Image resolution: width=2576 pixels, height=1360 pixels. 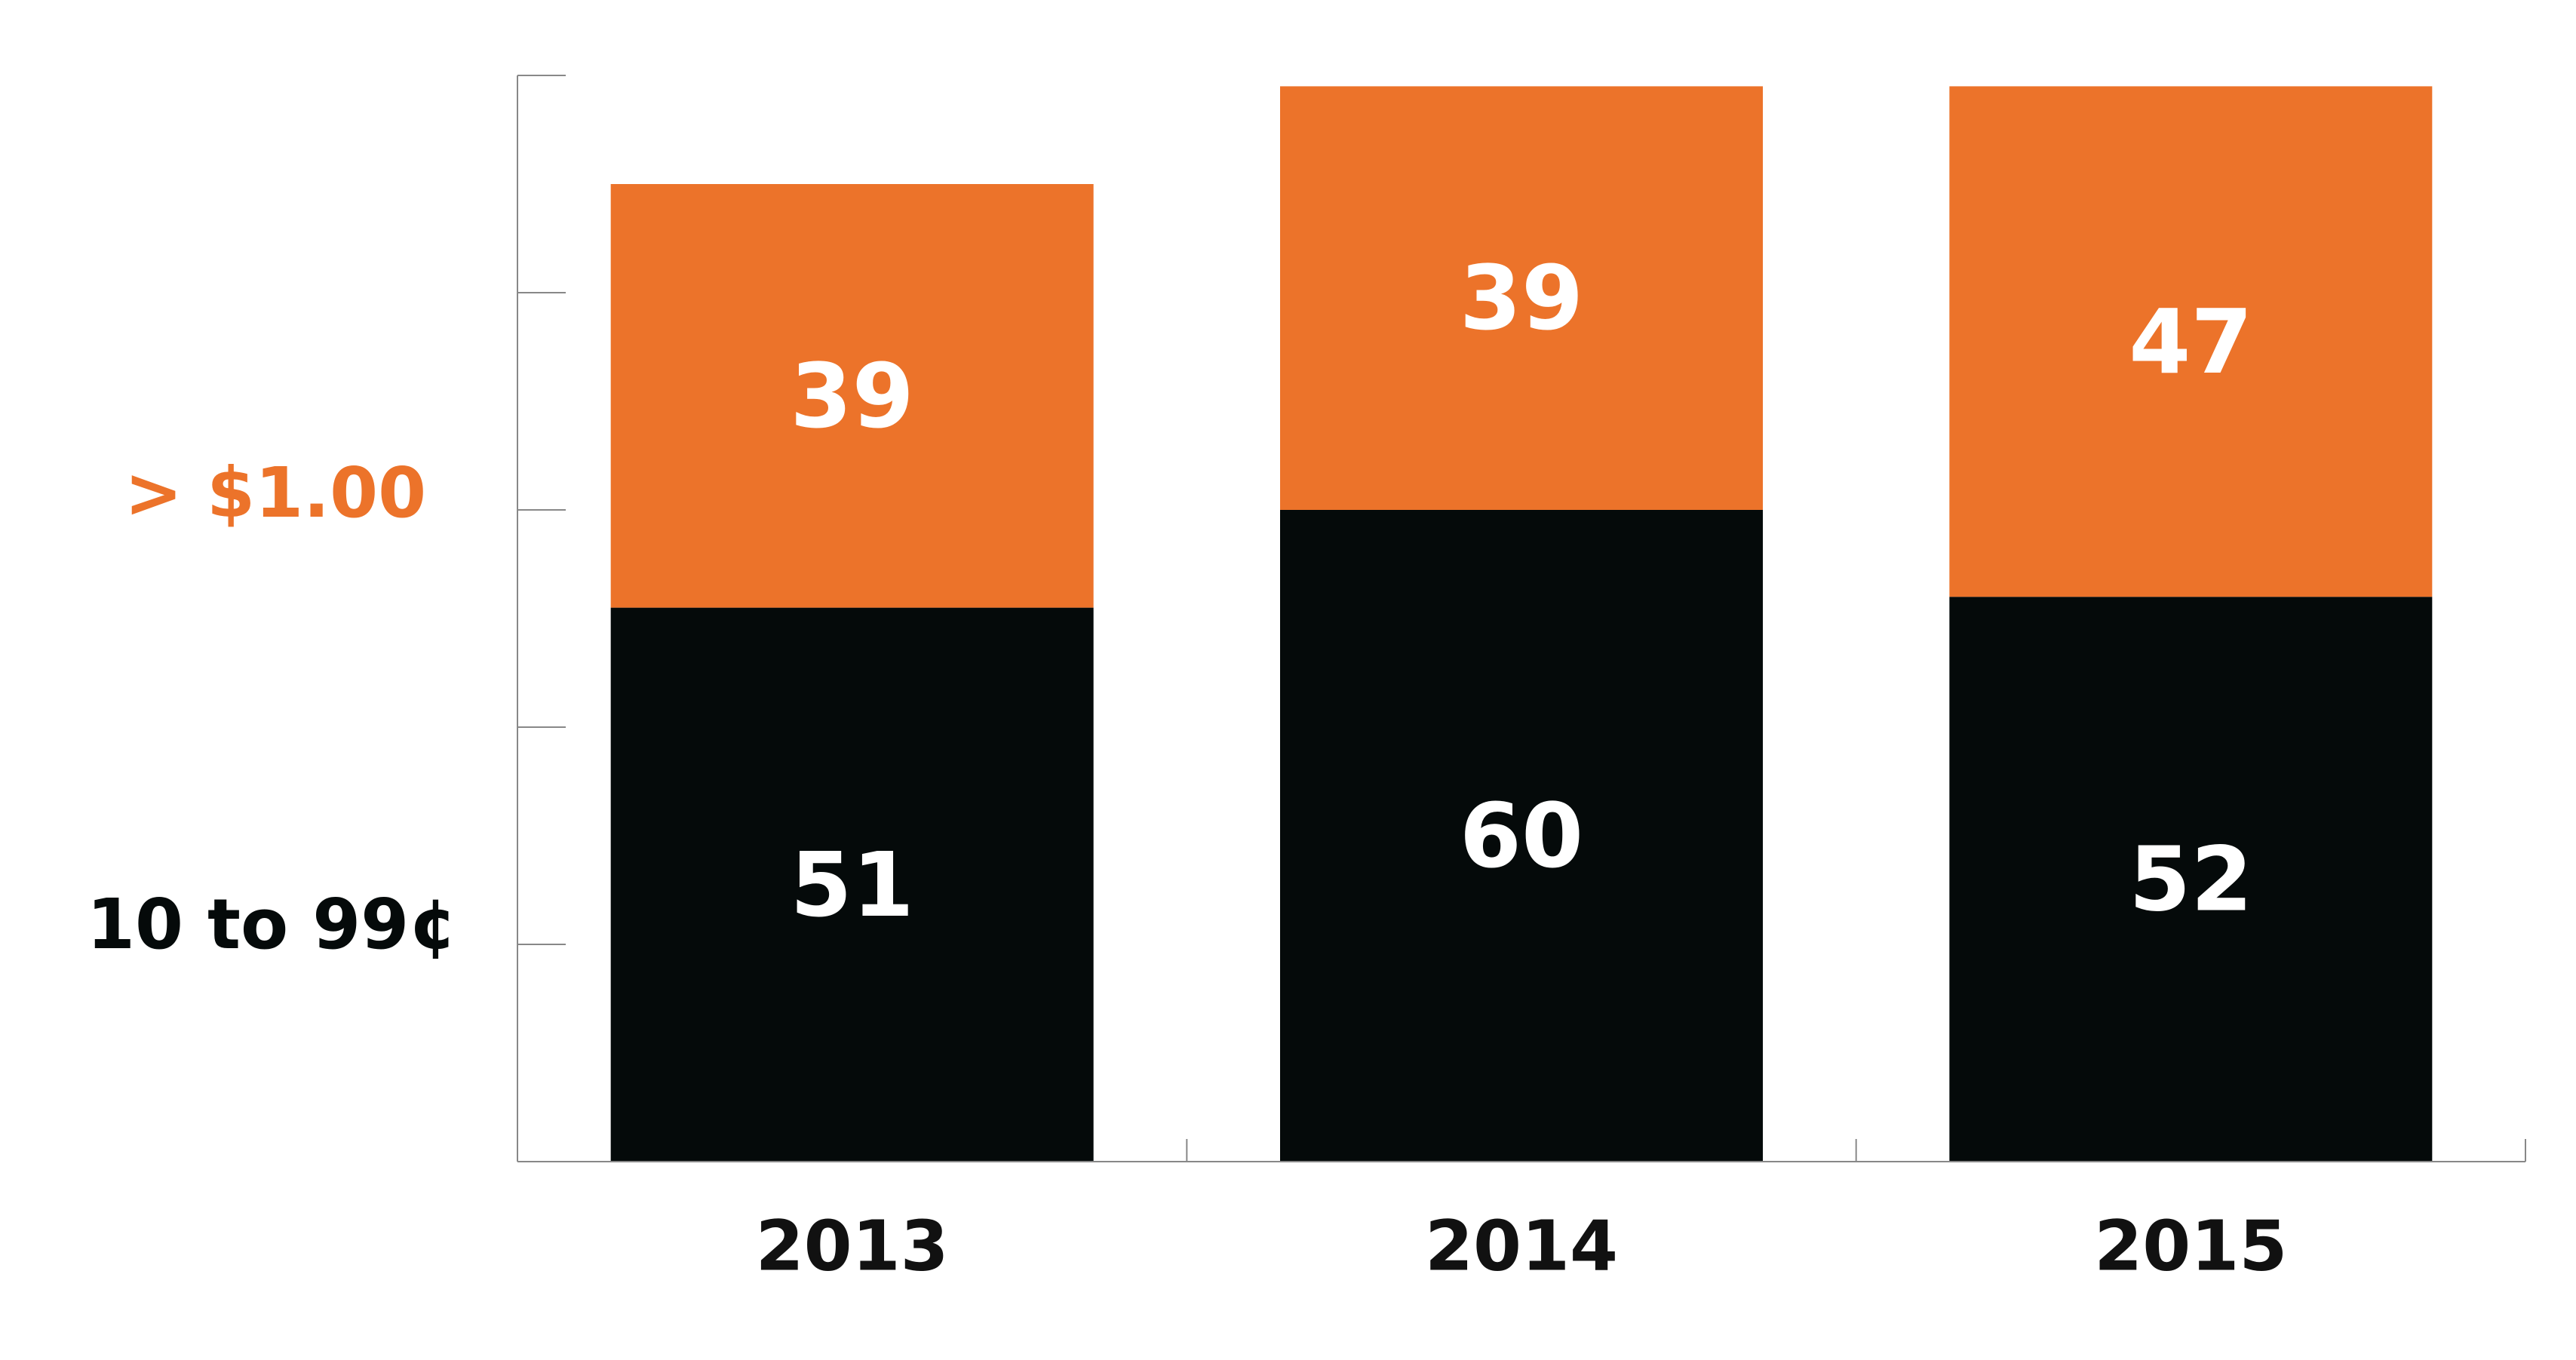 I want to click on x-tick-label-2013: 2013, so click(x=852, y=1246).